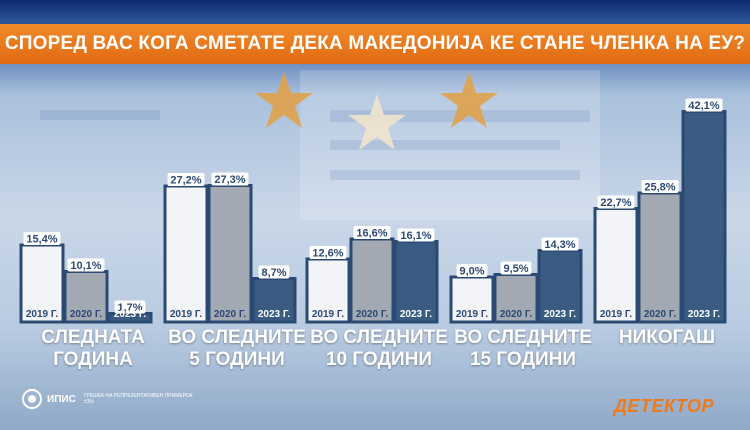 The height and width of the screenshot is (430, 750). I want to click on data-label: 8,7%, so click(273, 273).